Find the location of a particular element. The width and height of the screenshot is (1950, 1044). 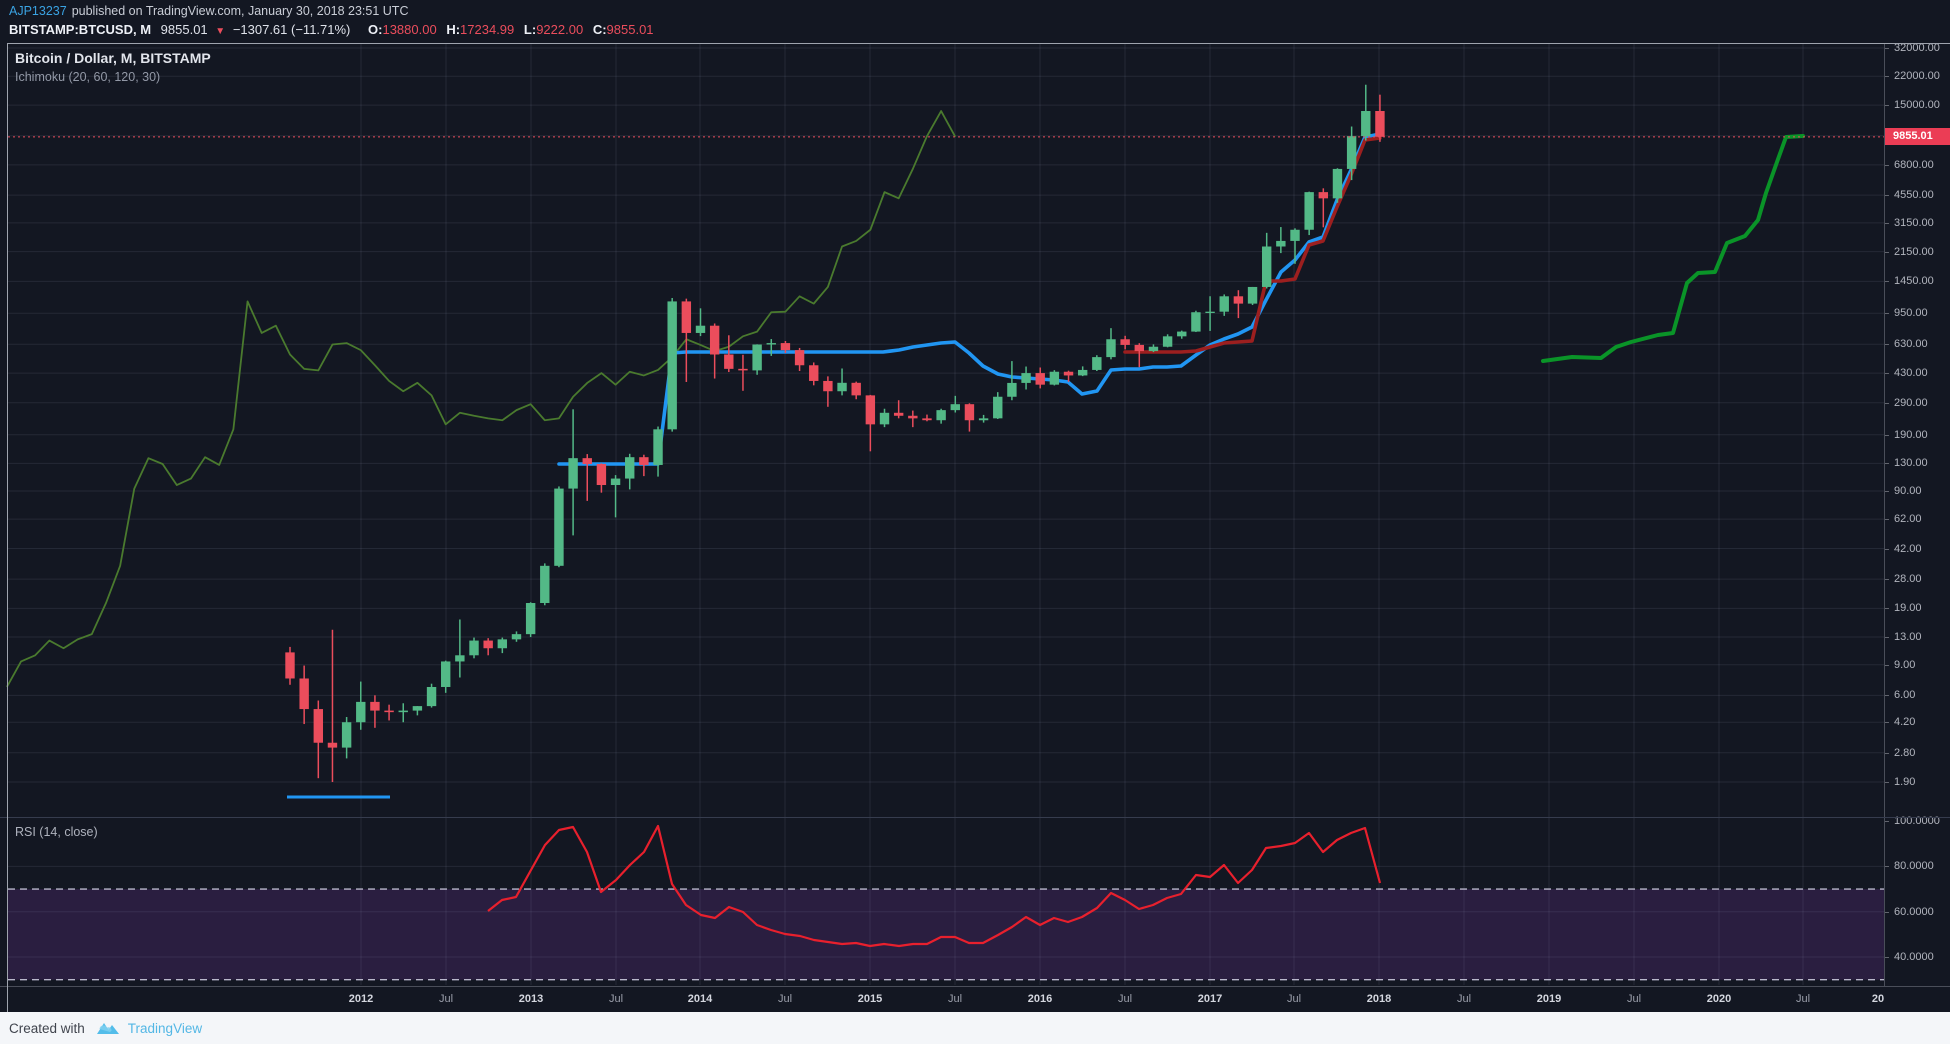

footer: Created with TradingView is located at coordinates (975, 1028).